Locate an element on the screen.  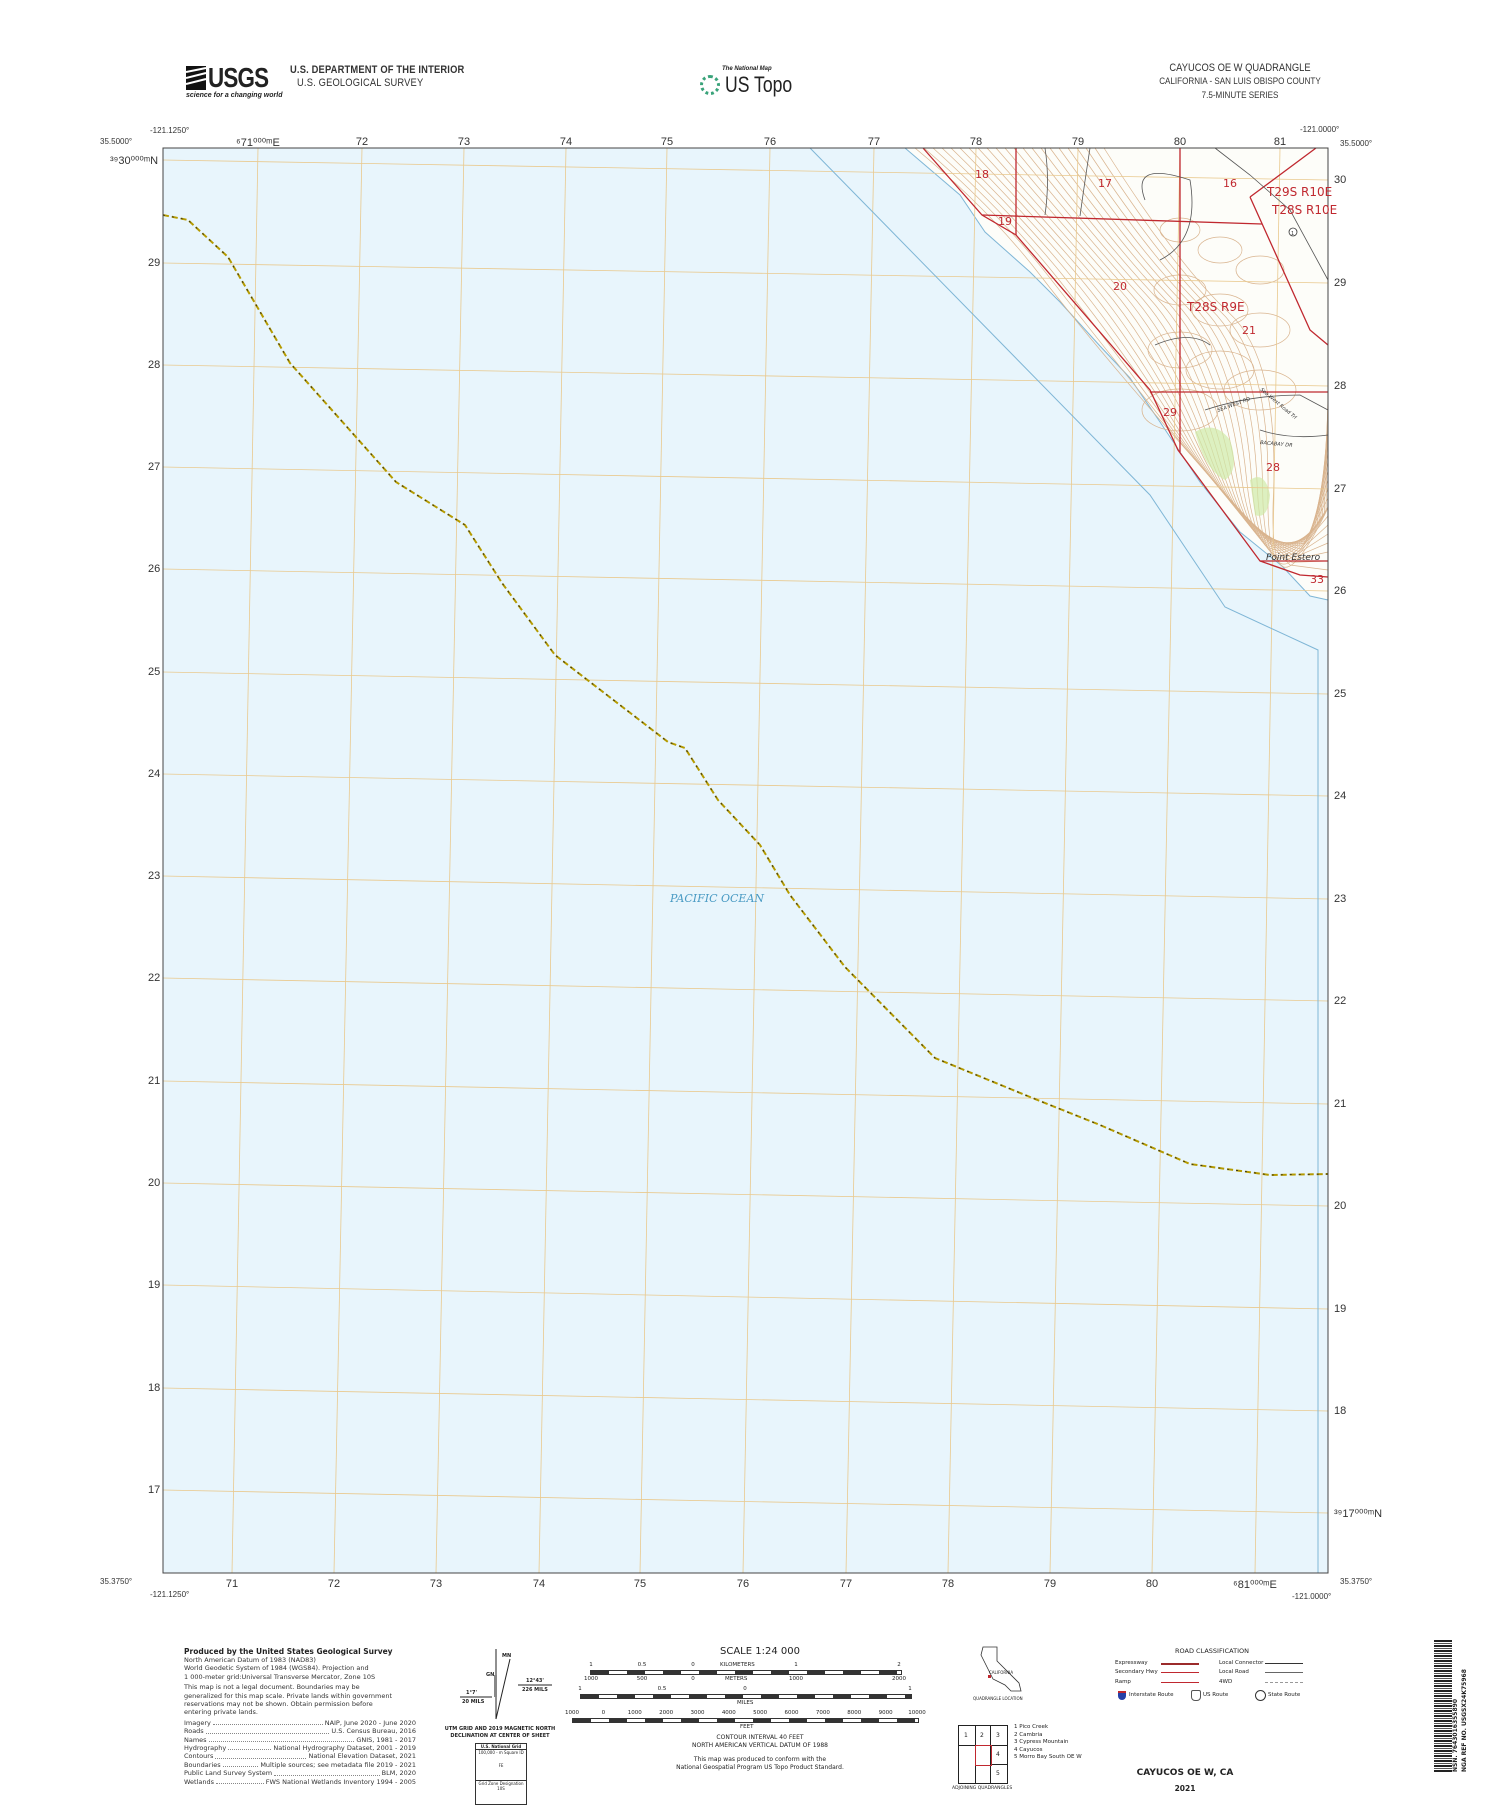
scale-unit: KILOMETERS is located at coordinates (737, 1665).